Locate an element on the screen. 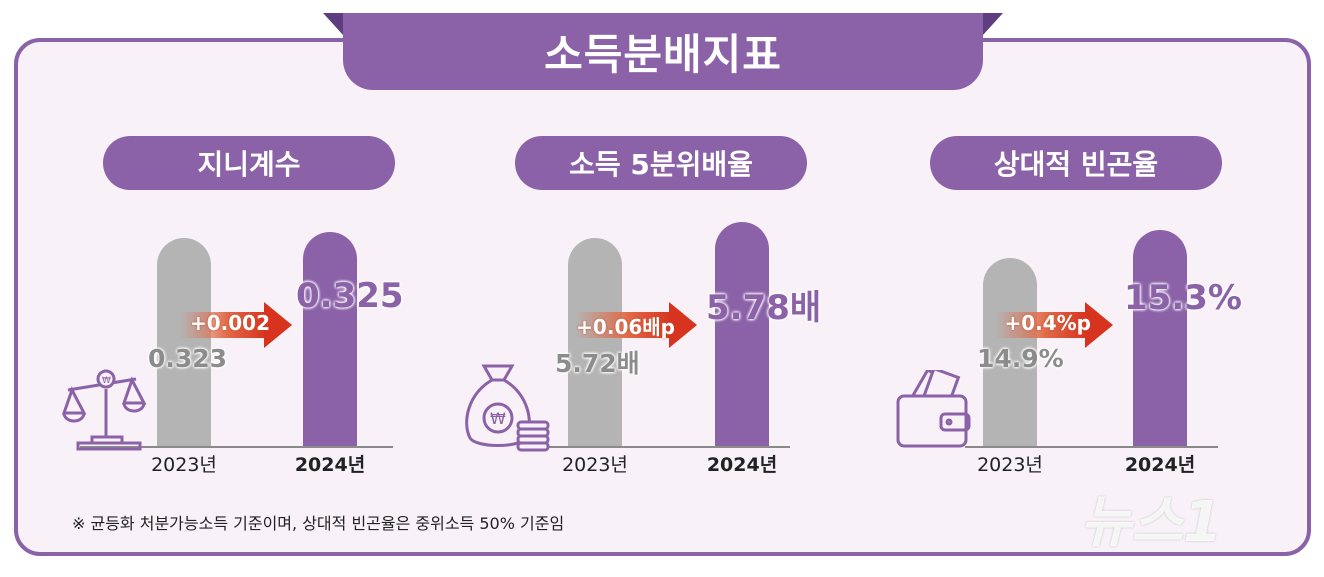 The width and height of the screenshot is (1324, 577). money-bag-icon: ₩ is located at coordinates (507, 408).